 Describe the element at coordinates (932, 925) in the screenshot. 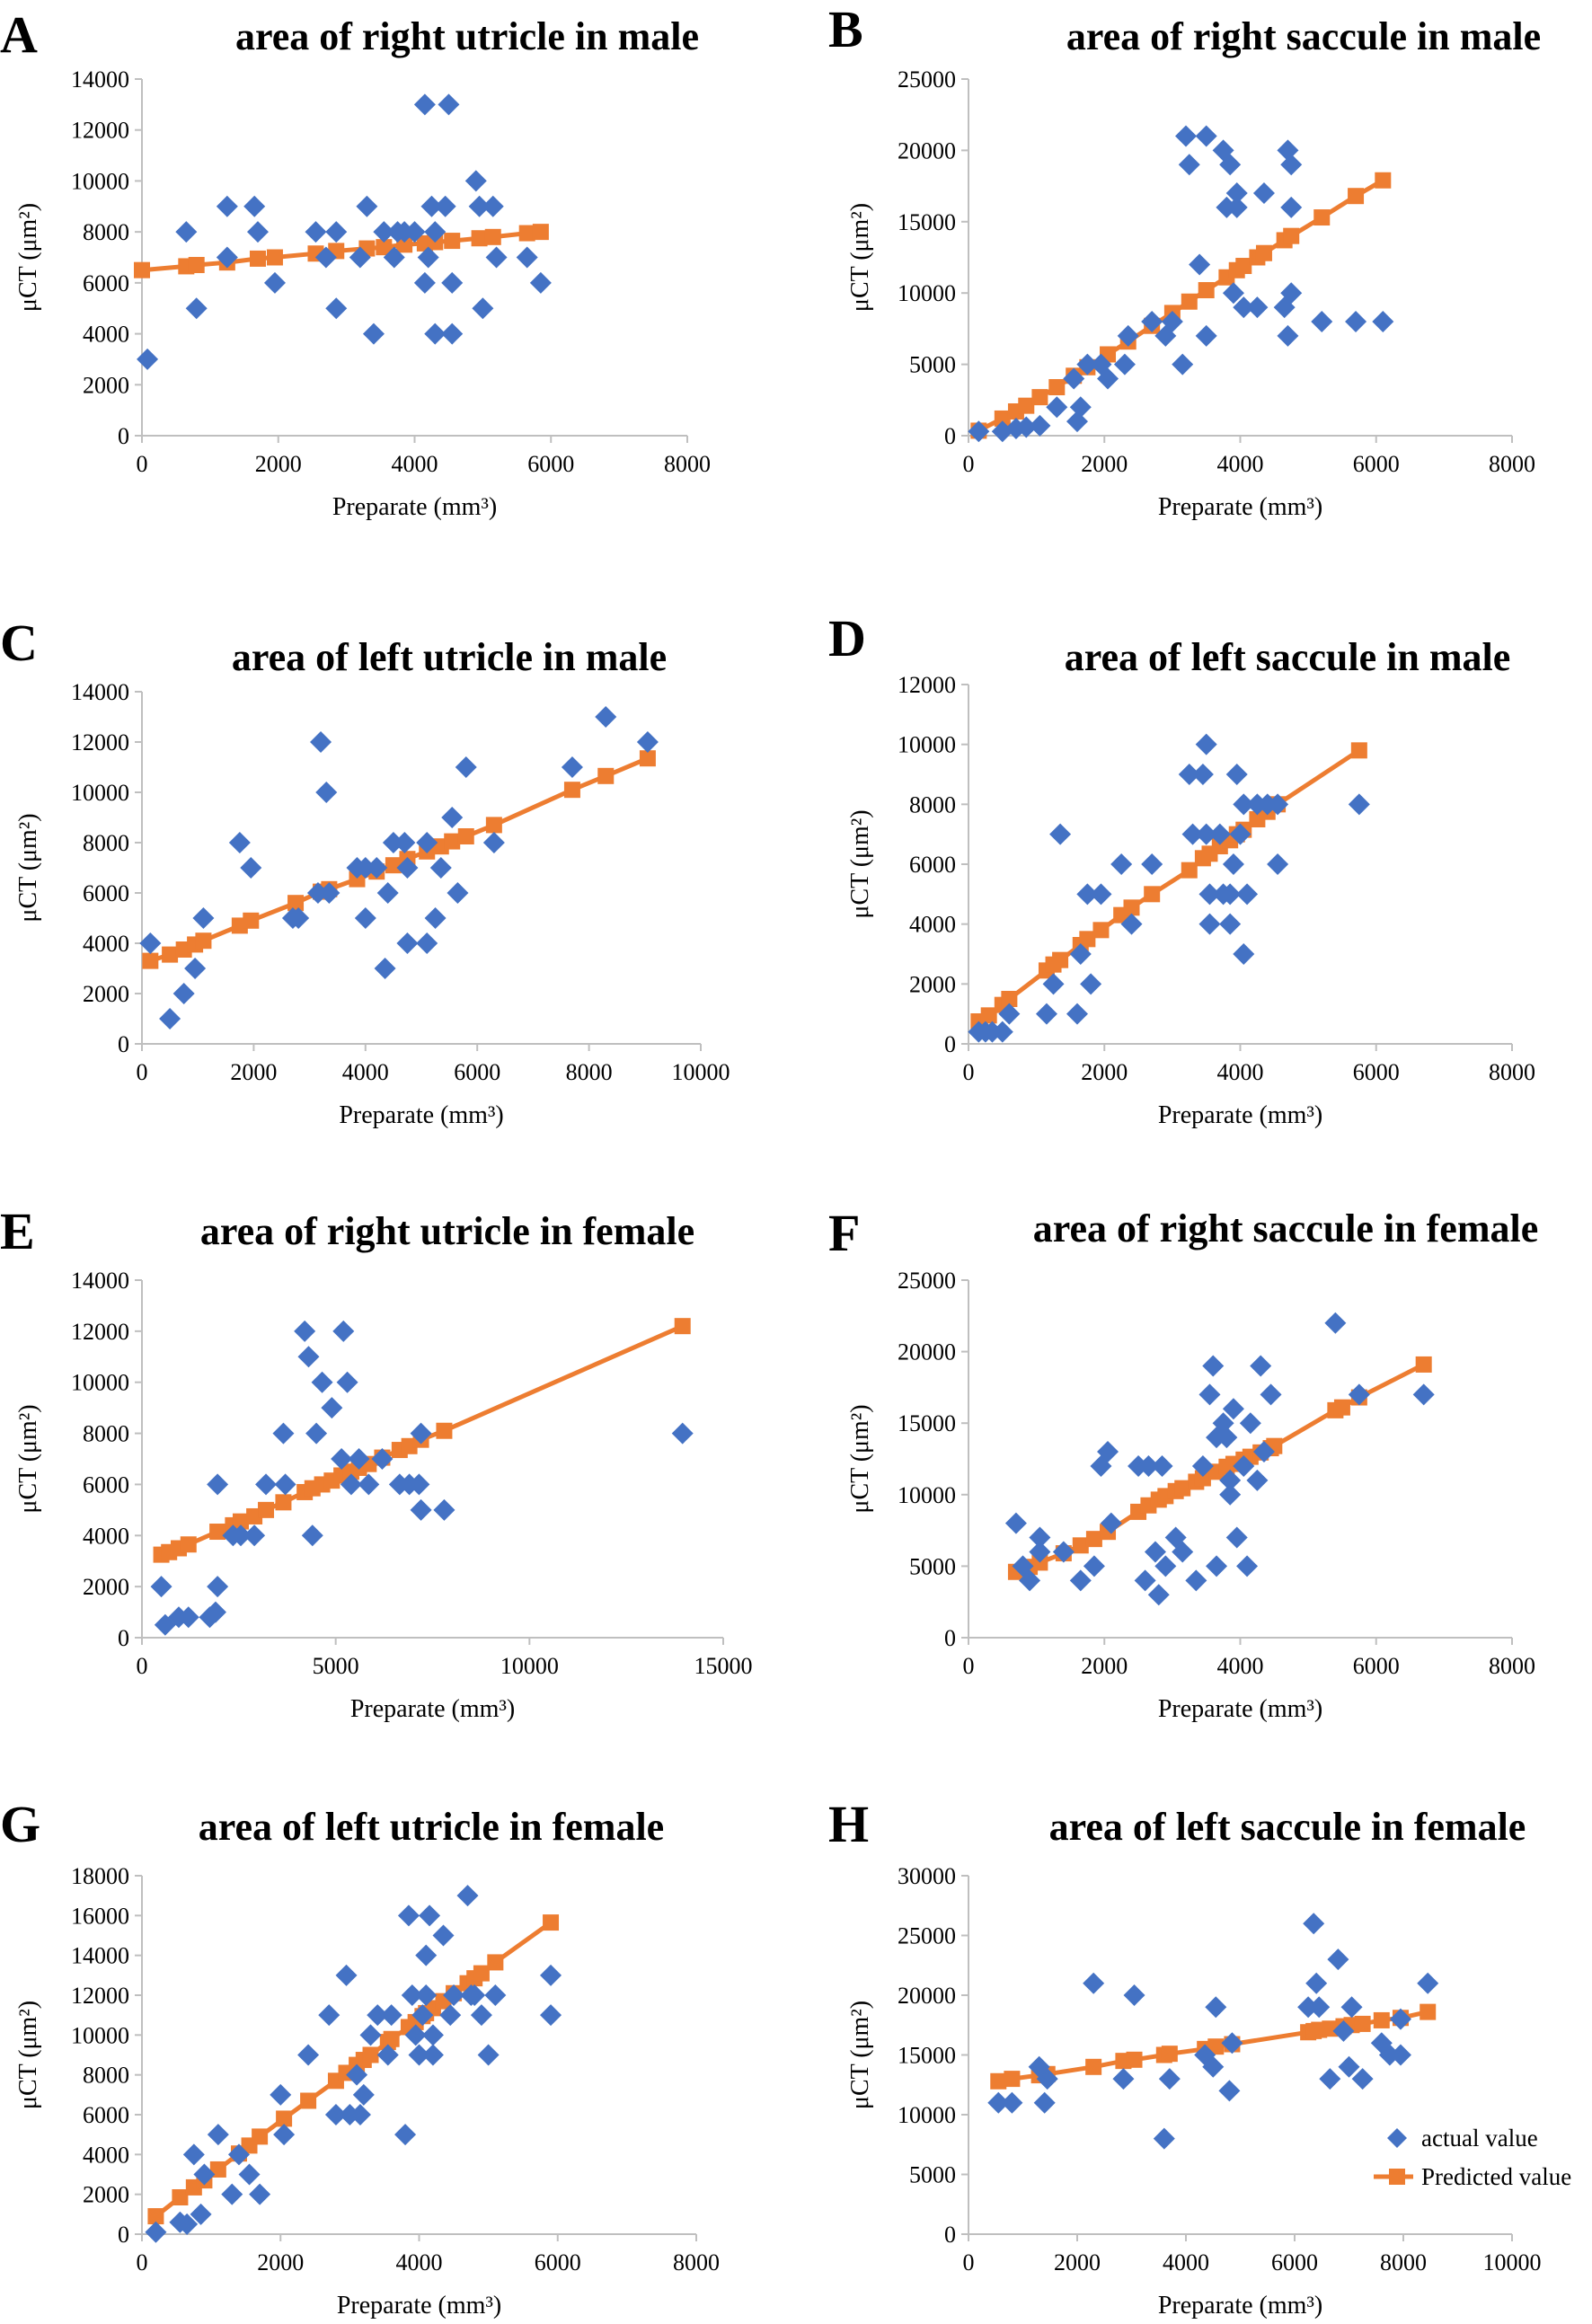

I see `y-tick-label: 4000` at that location.